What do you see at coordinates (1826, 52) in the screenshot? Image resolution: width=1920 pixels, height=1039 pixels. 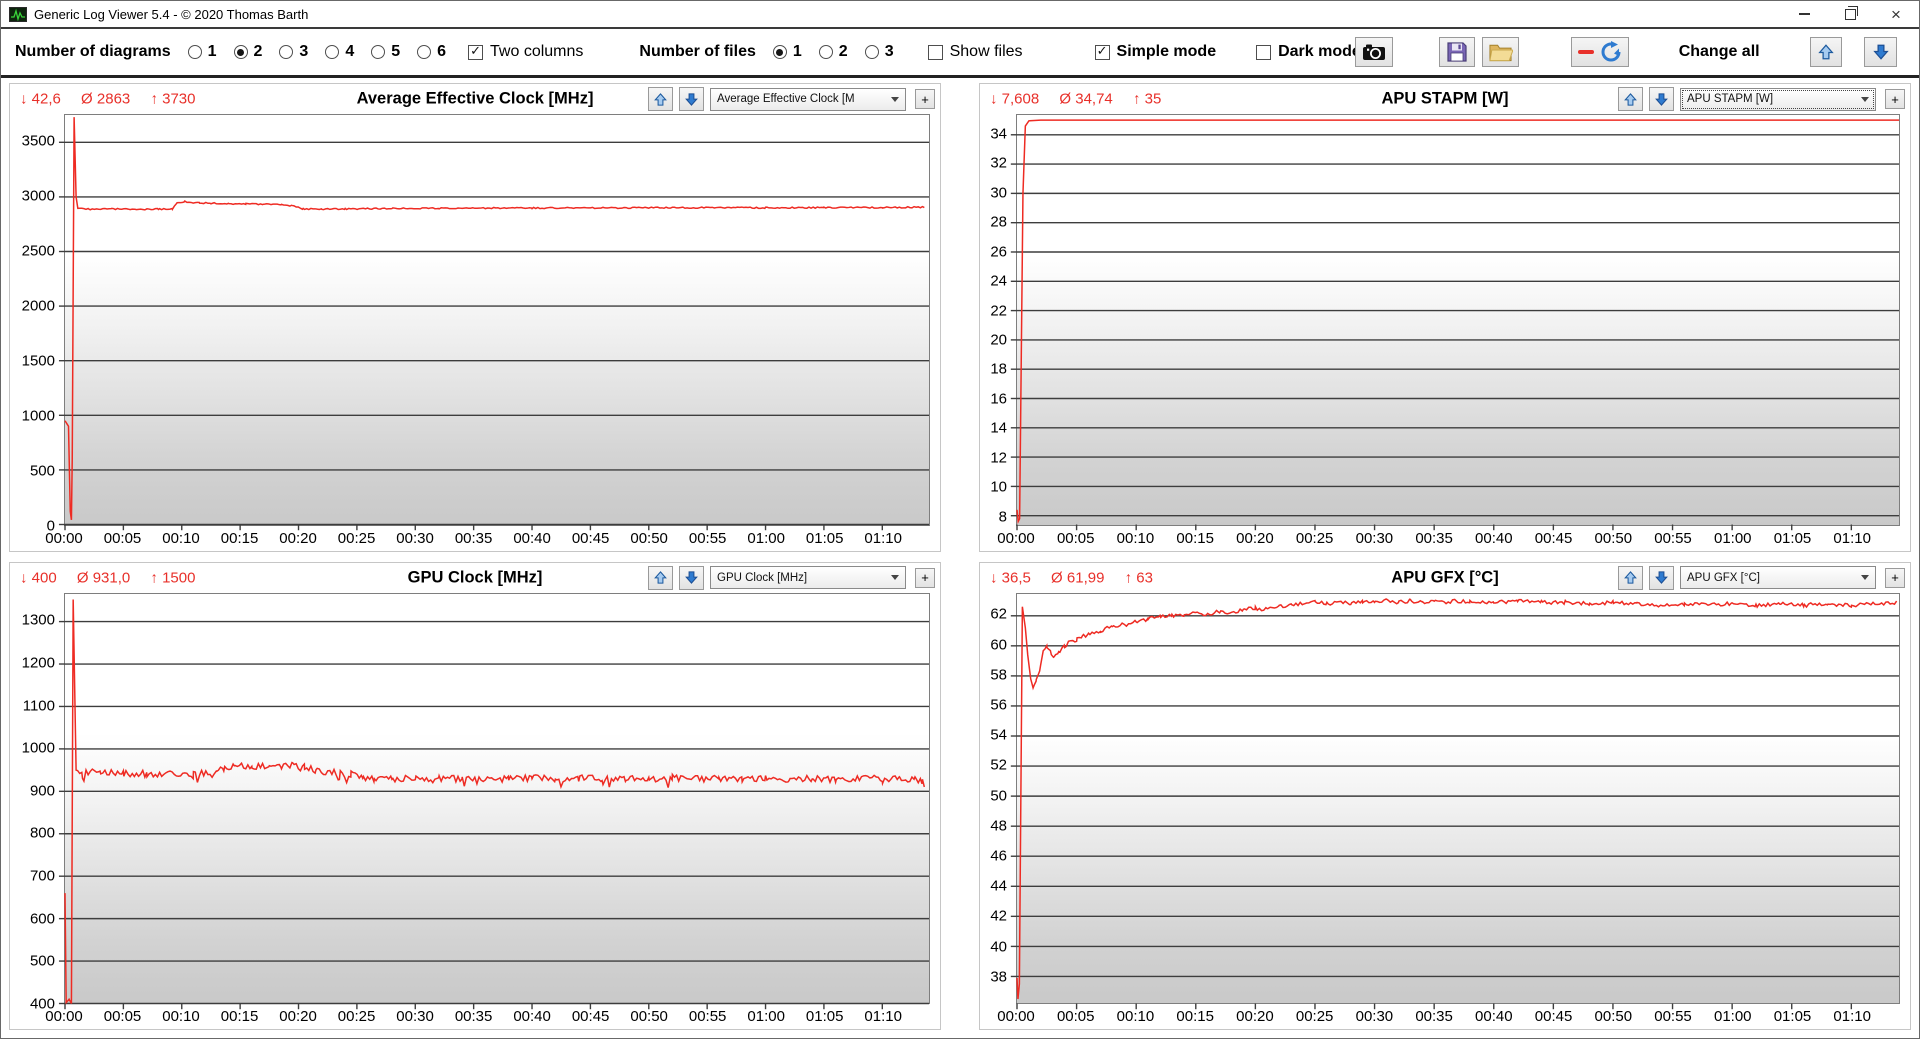 I see `change-all-up-button` at bounding box center [1826, 52].